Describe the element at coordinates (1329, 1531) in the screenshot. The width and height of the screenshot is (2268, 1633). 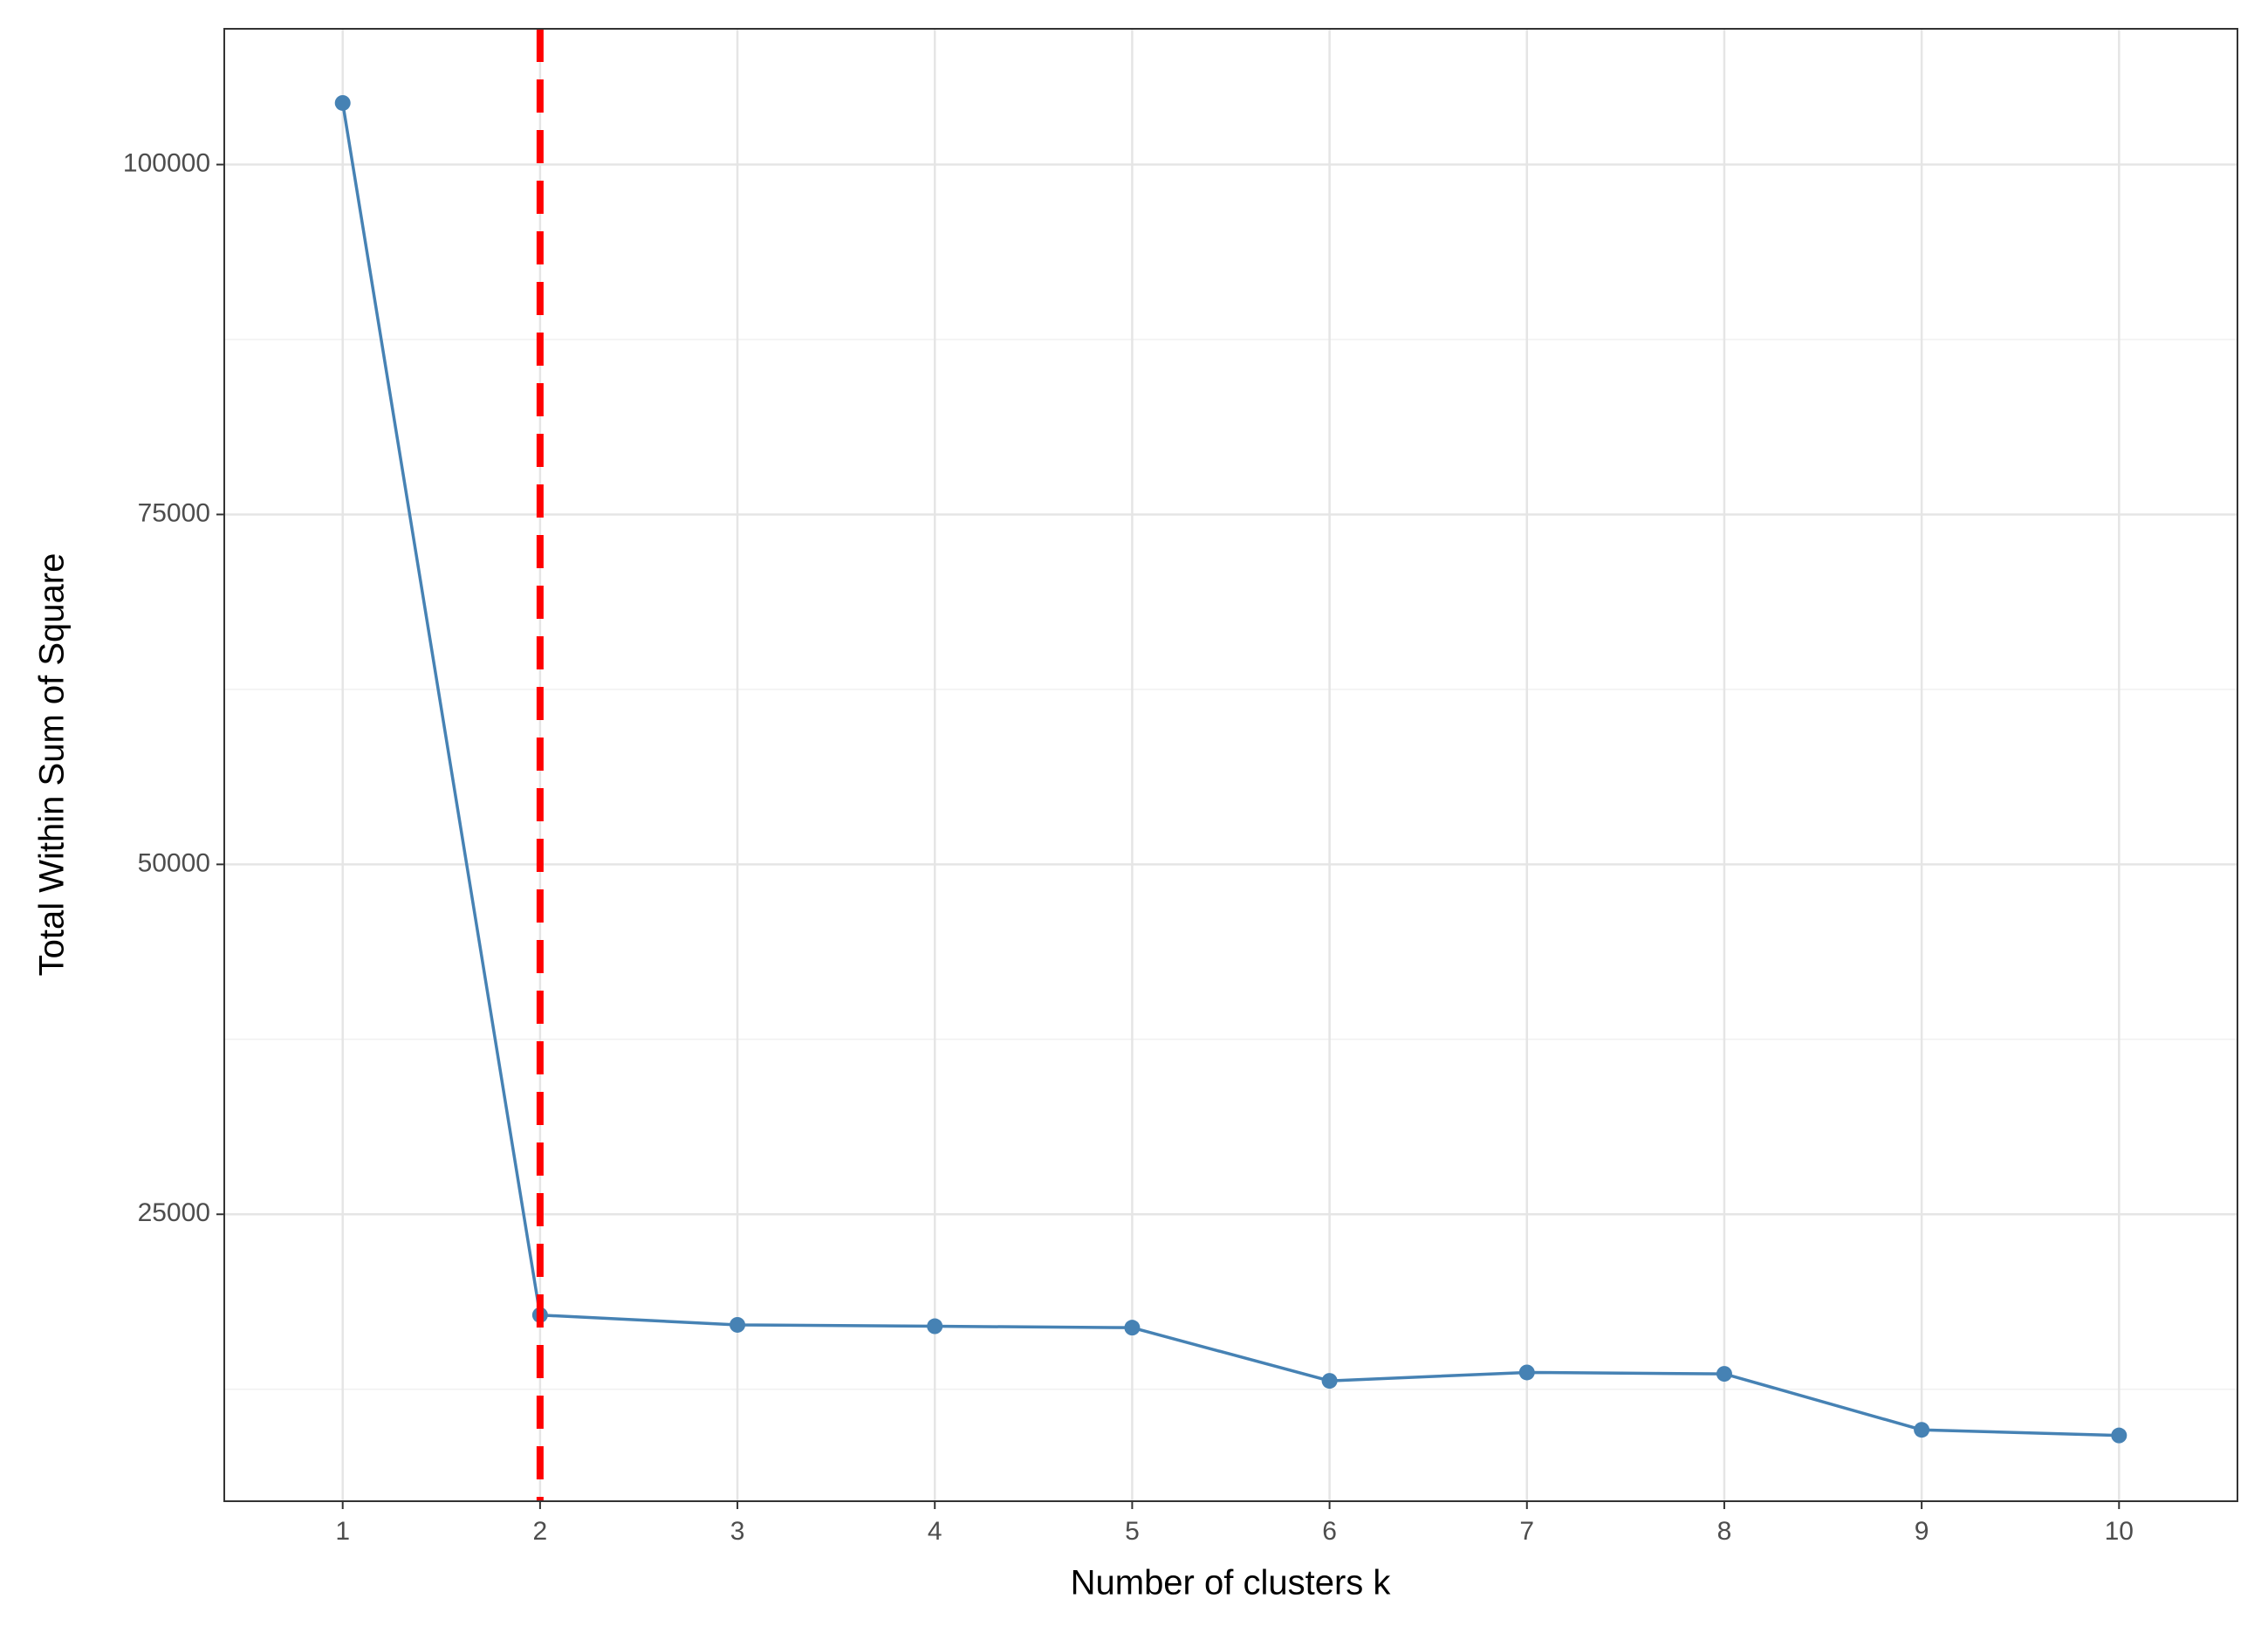
I see `x-tick-label: 6` at that location.